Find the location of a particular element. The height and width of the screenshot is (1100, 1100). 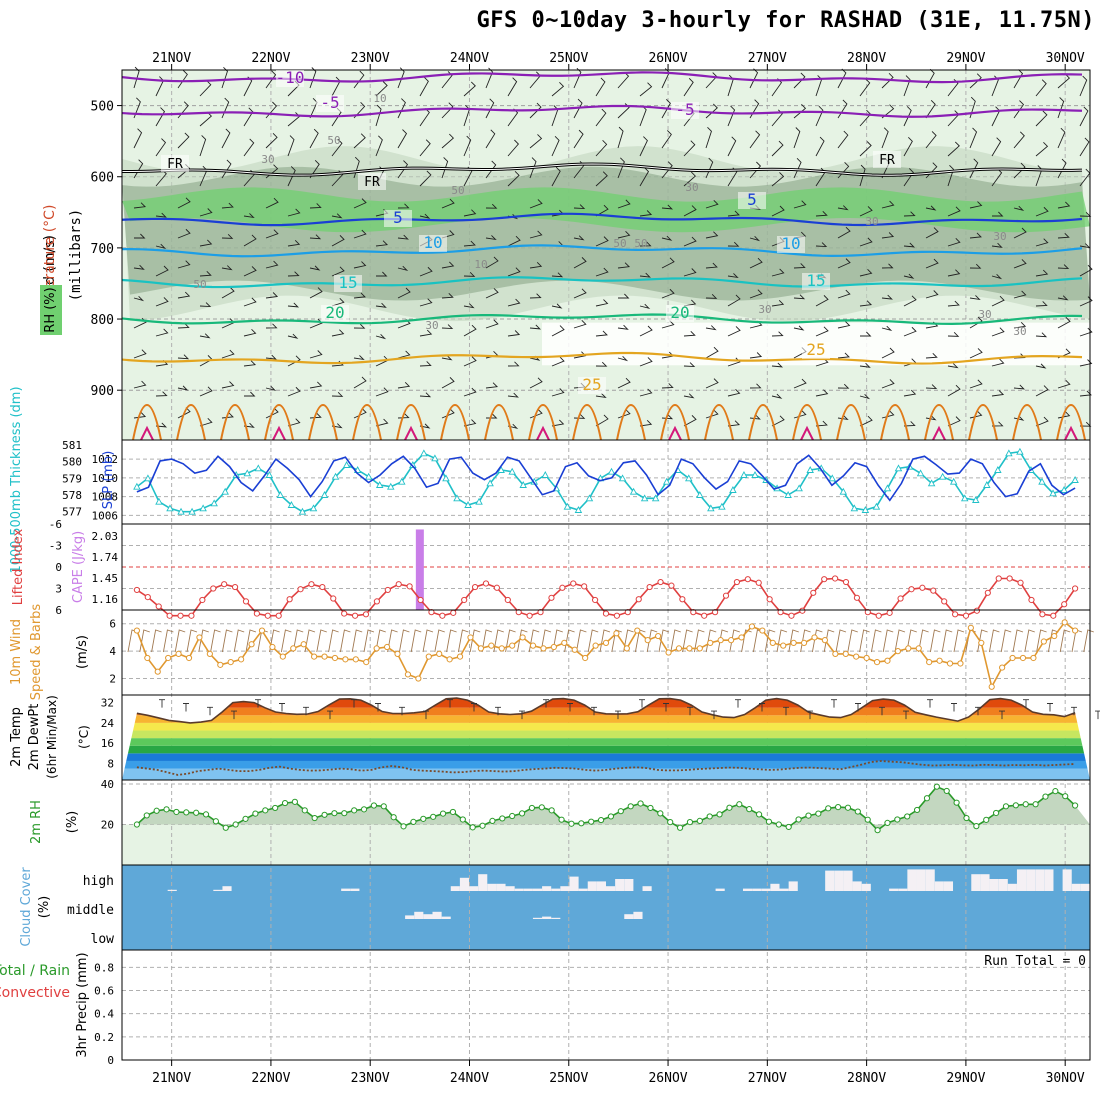

freezing-contour-inner is located at coordinates (602, 169).